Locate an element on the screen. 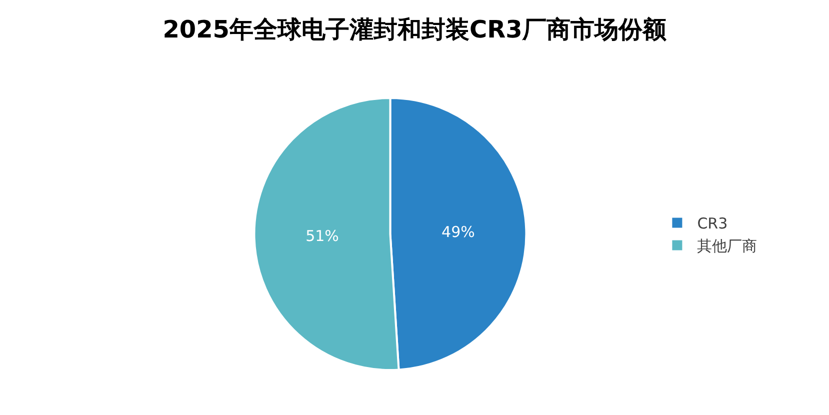 This screenshot has height=415, width=829. legend-label: CR3 is located at coordinates (712, 223).